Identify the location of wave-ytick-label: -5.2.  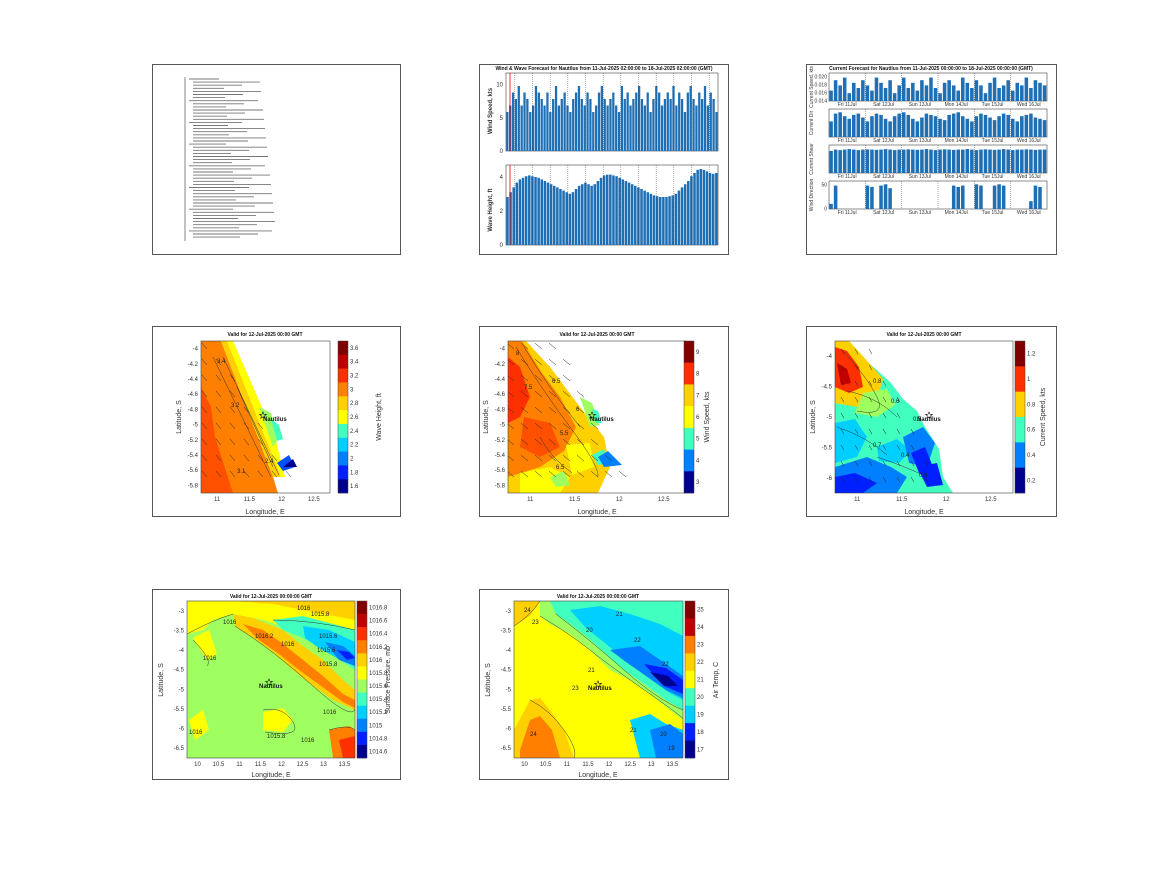
(193, 441).